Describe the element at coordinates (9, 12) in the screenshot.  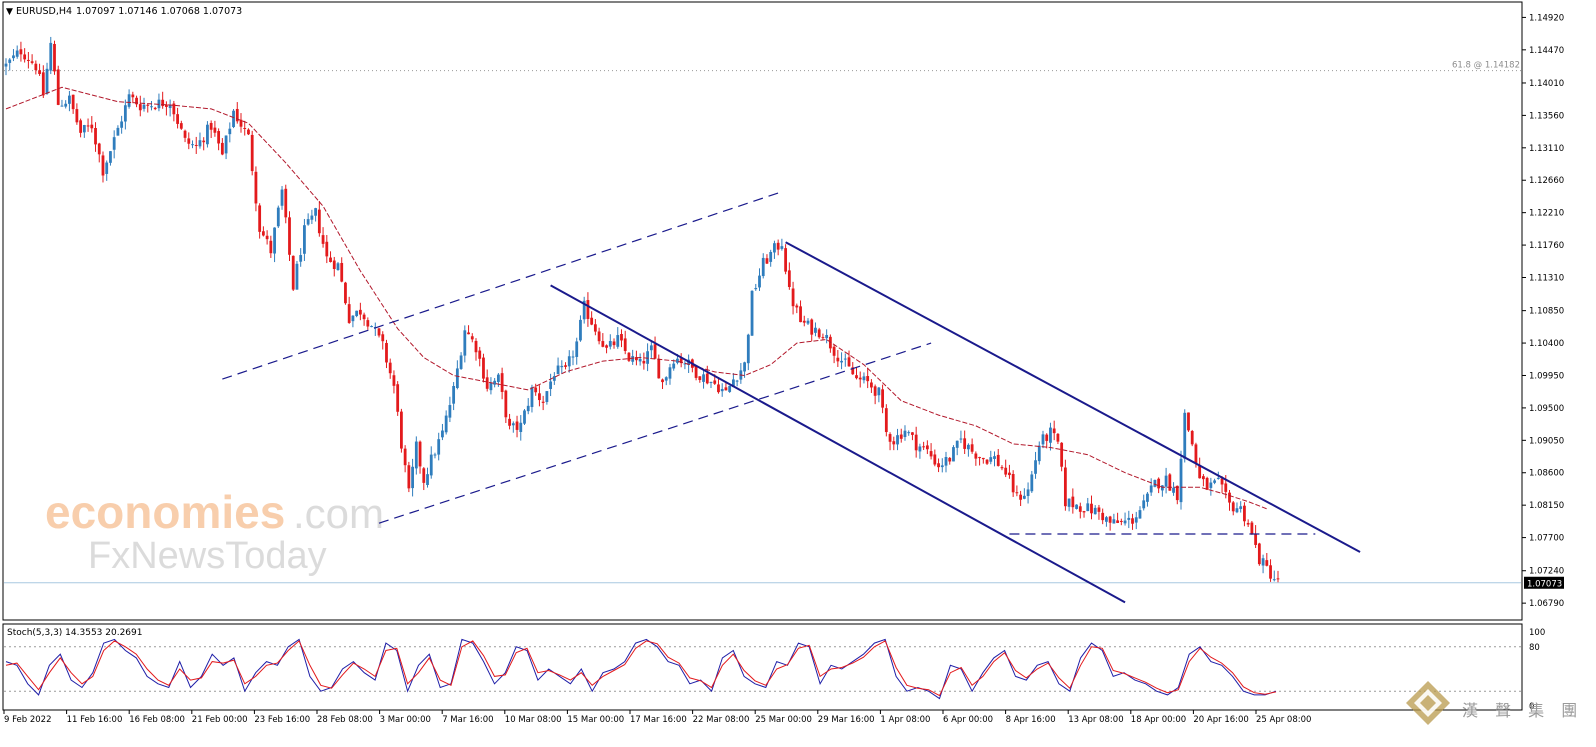
I see `chart-menu-arrow-icon: ▼` at that location.